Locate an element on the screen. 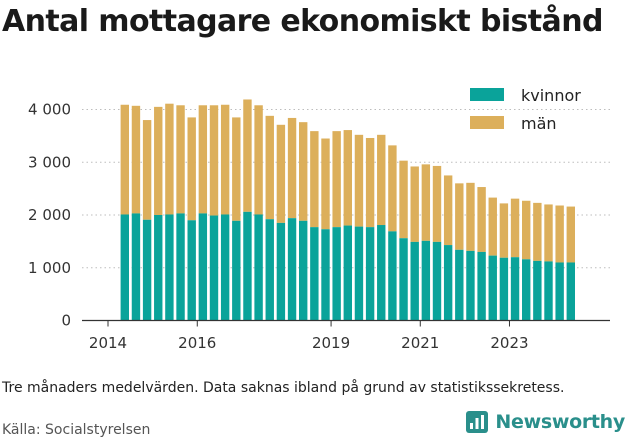  y-axis-ticks: 0 1 000 2 000 3 000 4 000 is located at coordinates (49, 215).